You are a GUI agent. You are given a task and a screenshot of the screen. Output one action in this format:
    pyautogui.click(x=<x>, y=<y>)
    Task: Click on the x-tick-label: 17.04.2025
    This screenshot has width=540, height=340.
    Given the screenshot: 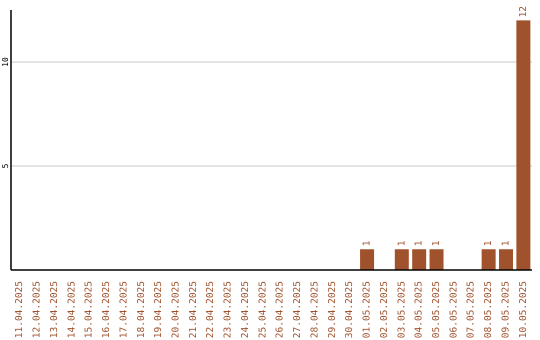 What is the action you would take?
    pyautogui.click(x=124, y=309)
    